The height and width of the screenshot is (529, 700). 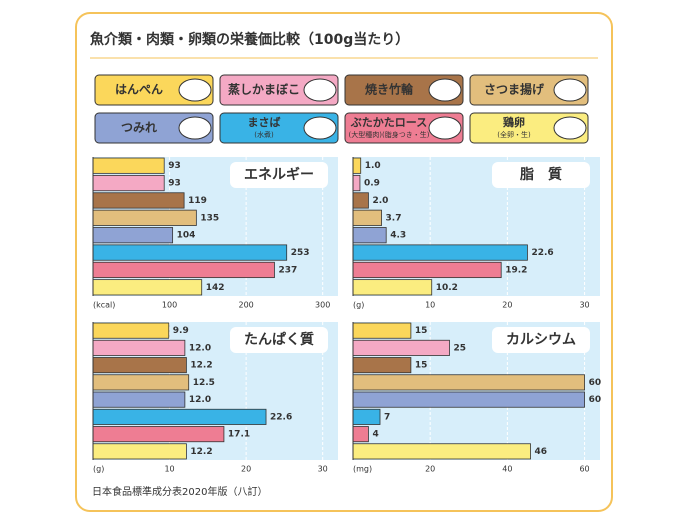 What do you see at coordinates (459, 348) in the screenshot?
I see `value-label: 25` at bounding box center [459, 348].